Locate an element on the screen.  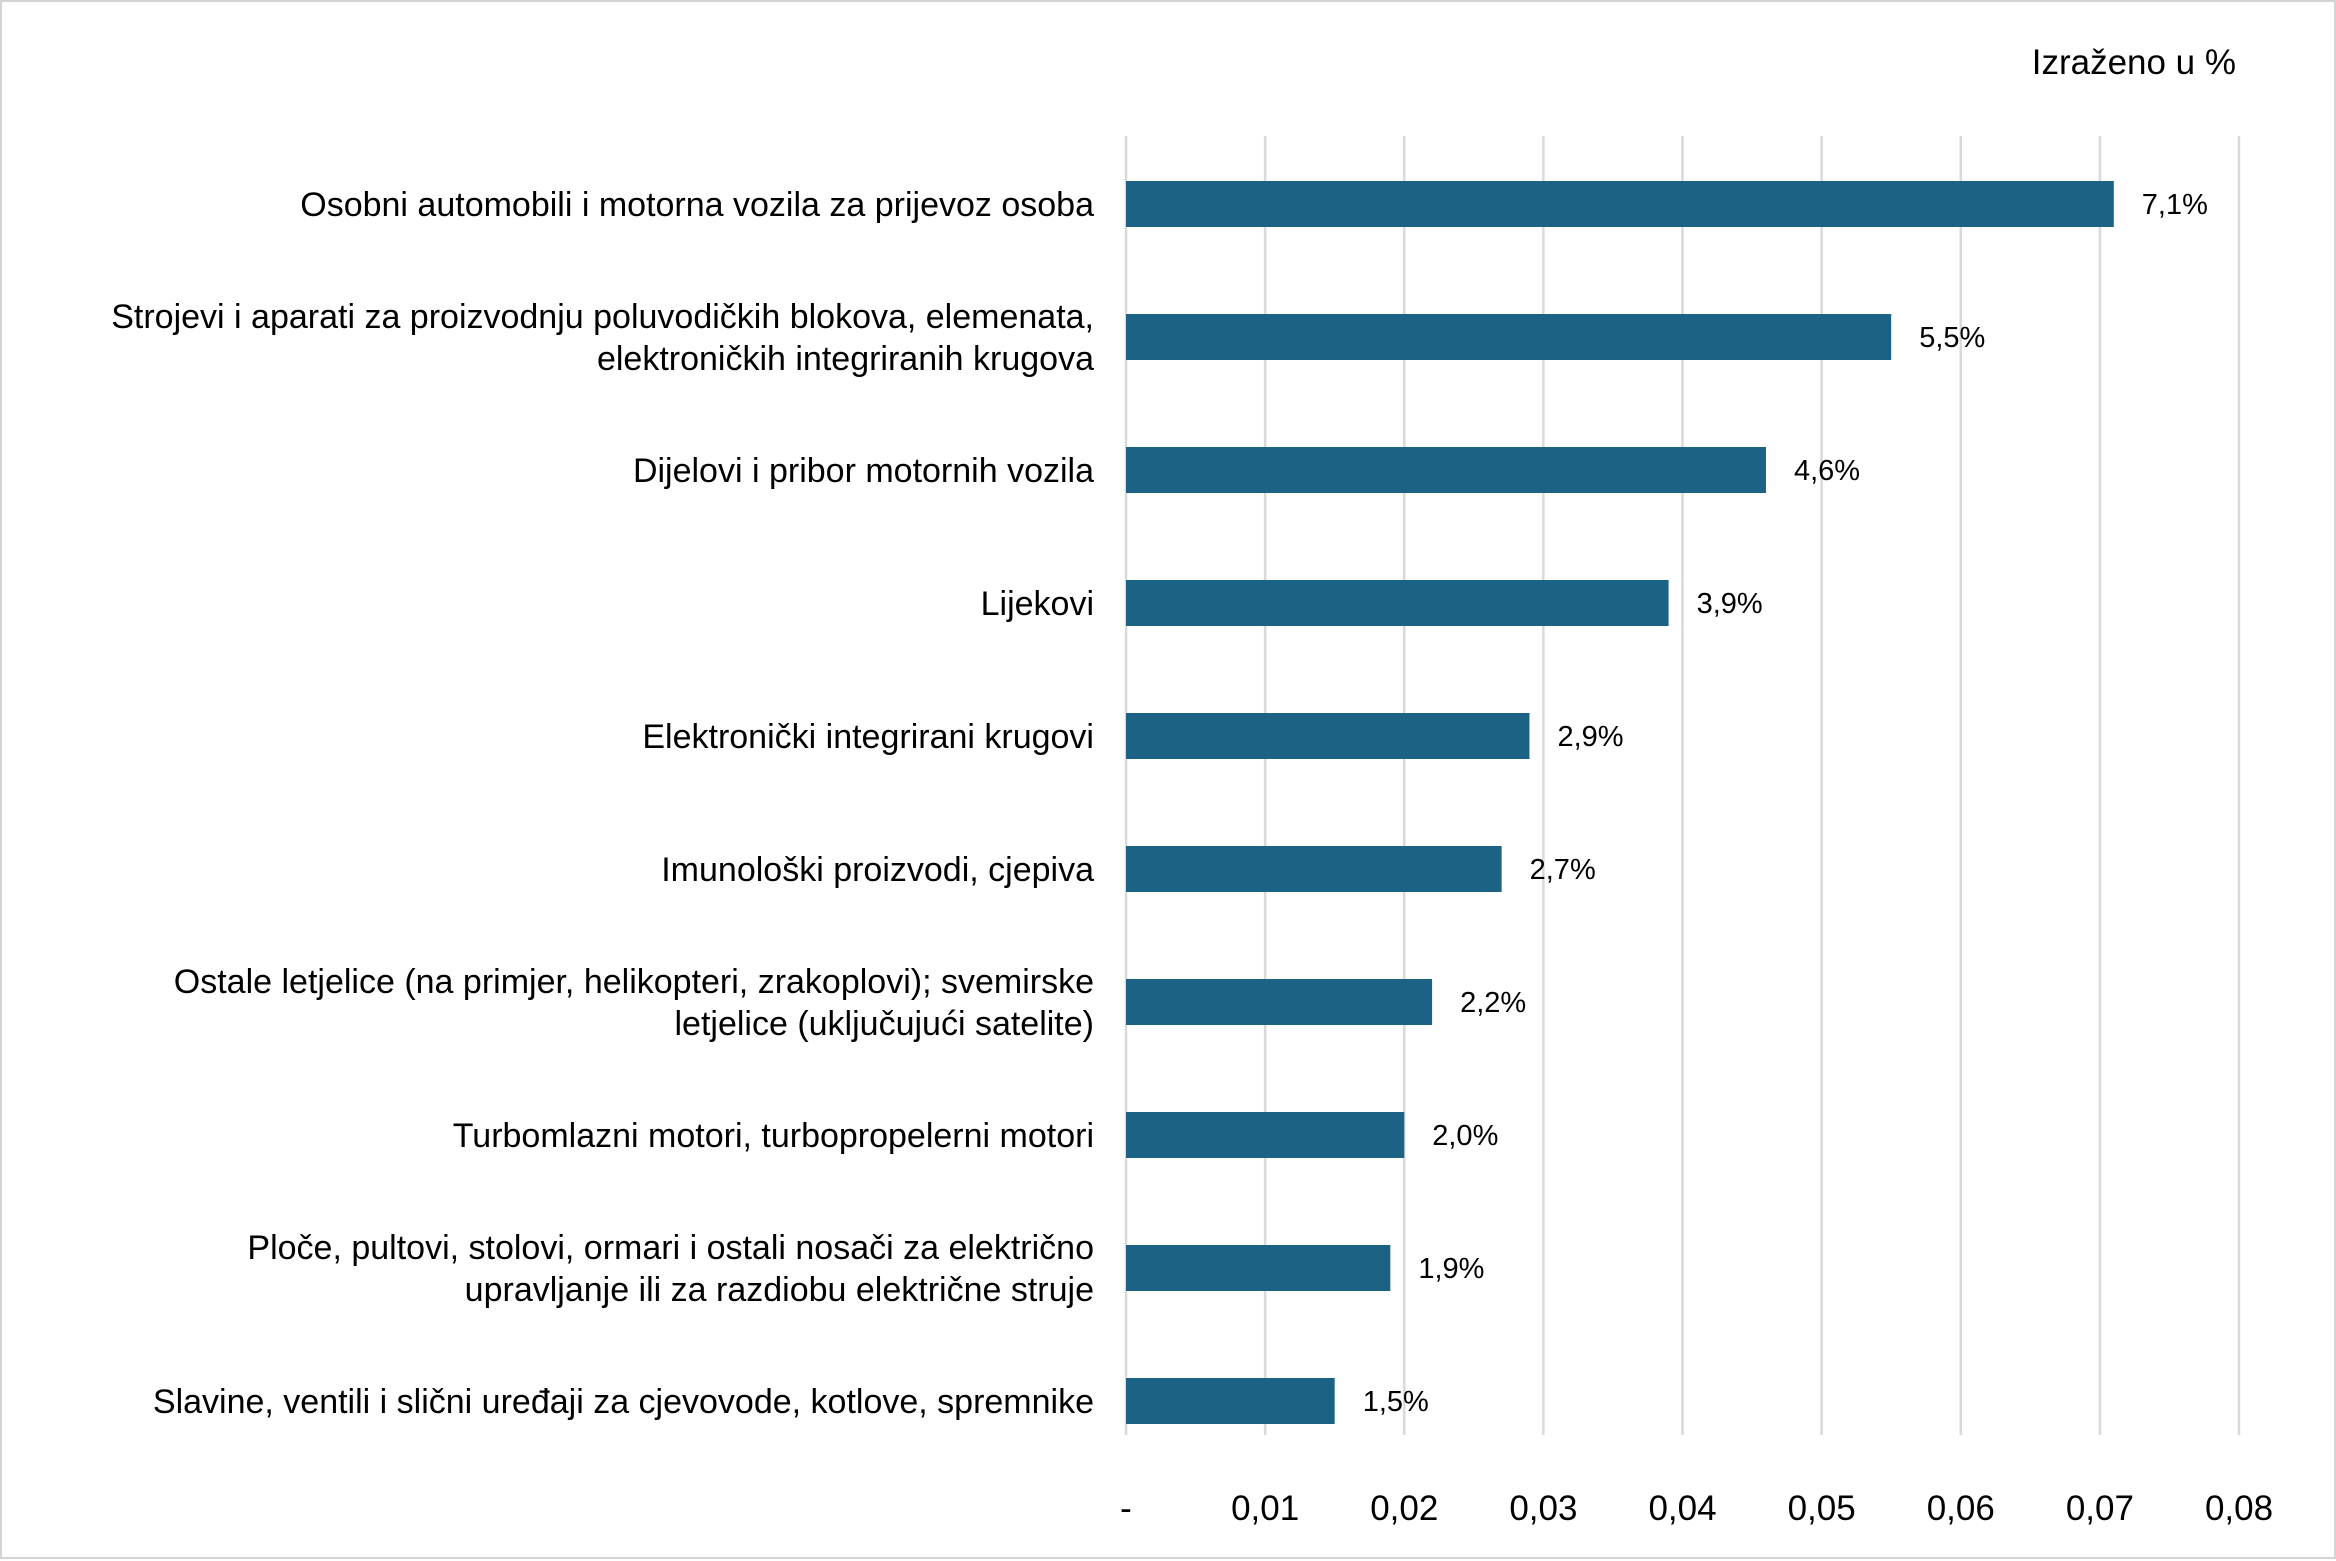
category-label-1-line-1: elektroničkih integriranih krugova is located at coordinates (845, 359).